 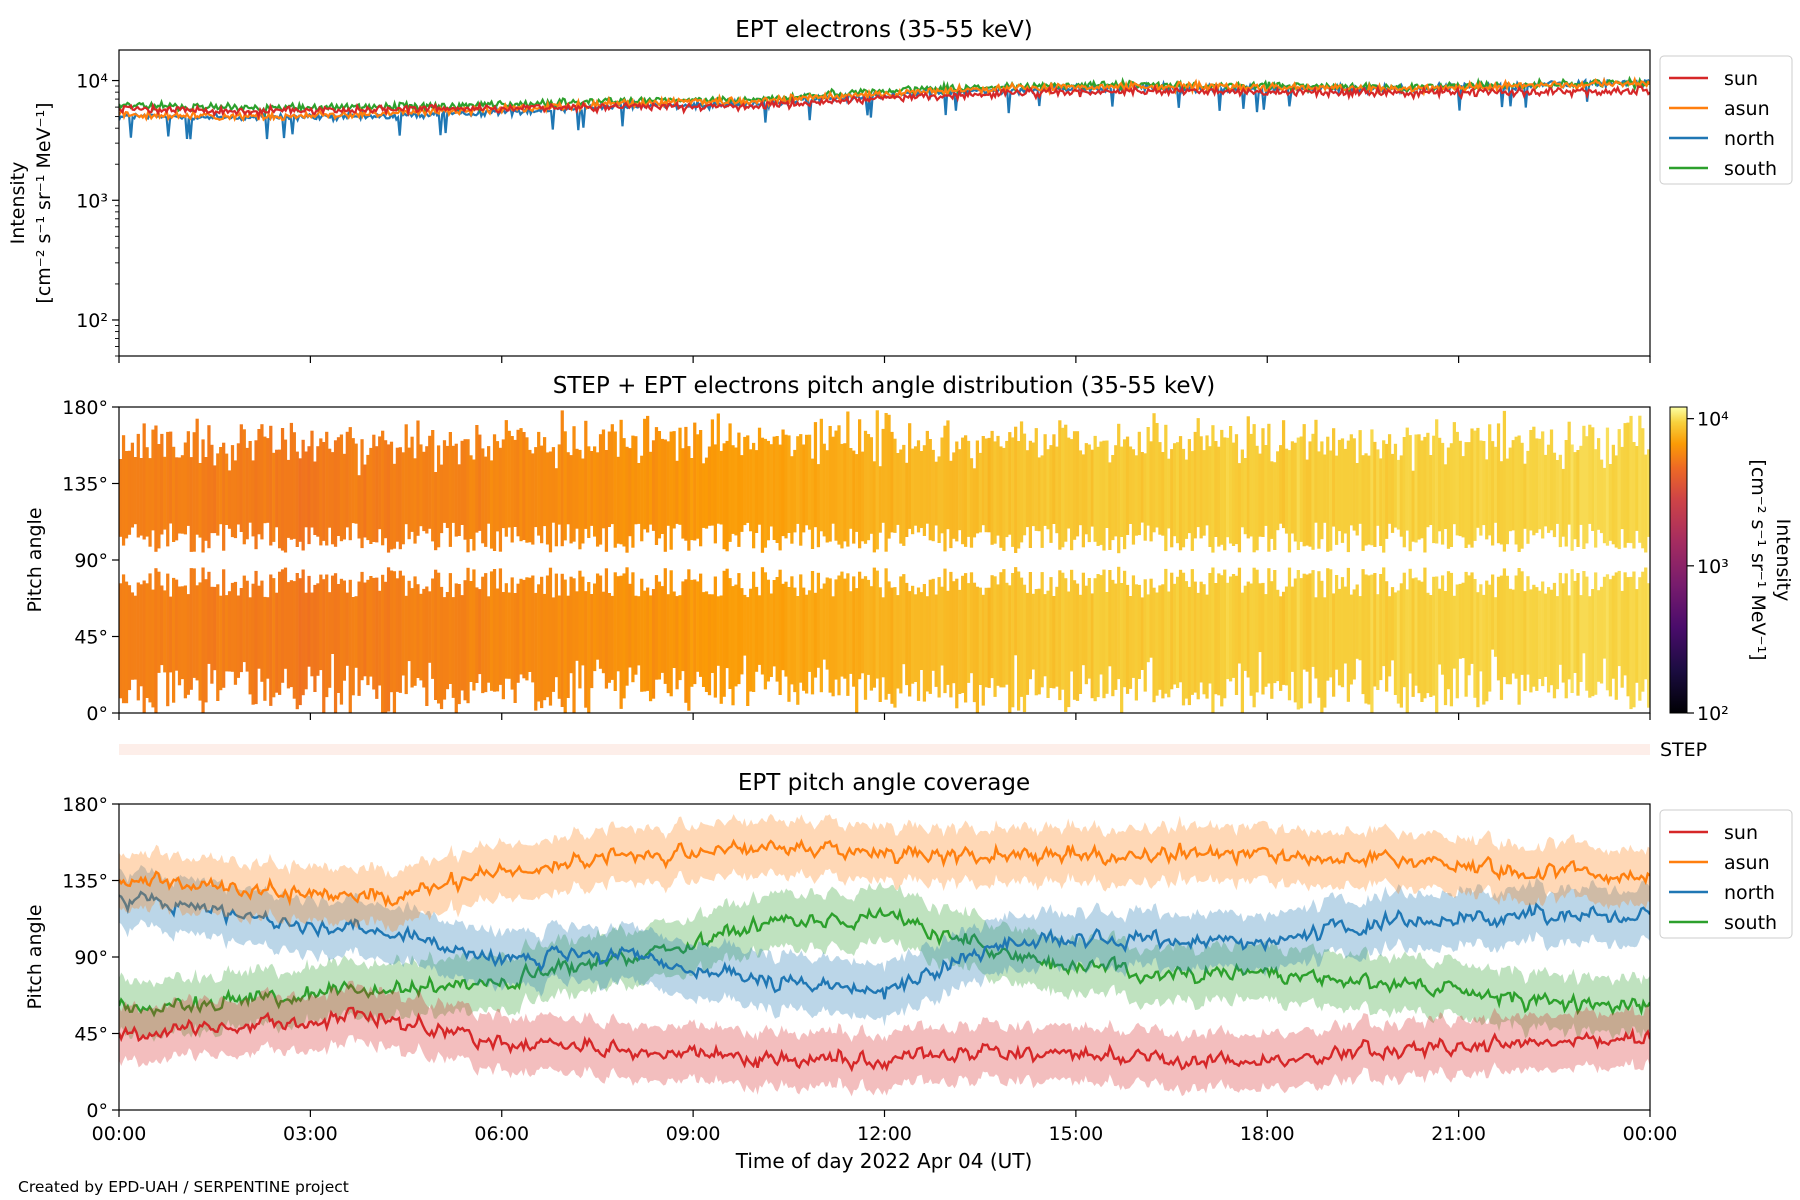 What do you see at coordinates (35, 956) in the screenshot?
I see `panel-3-ylabel: Pitch angle` at bounding box center [35, 956].